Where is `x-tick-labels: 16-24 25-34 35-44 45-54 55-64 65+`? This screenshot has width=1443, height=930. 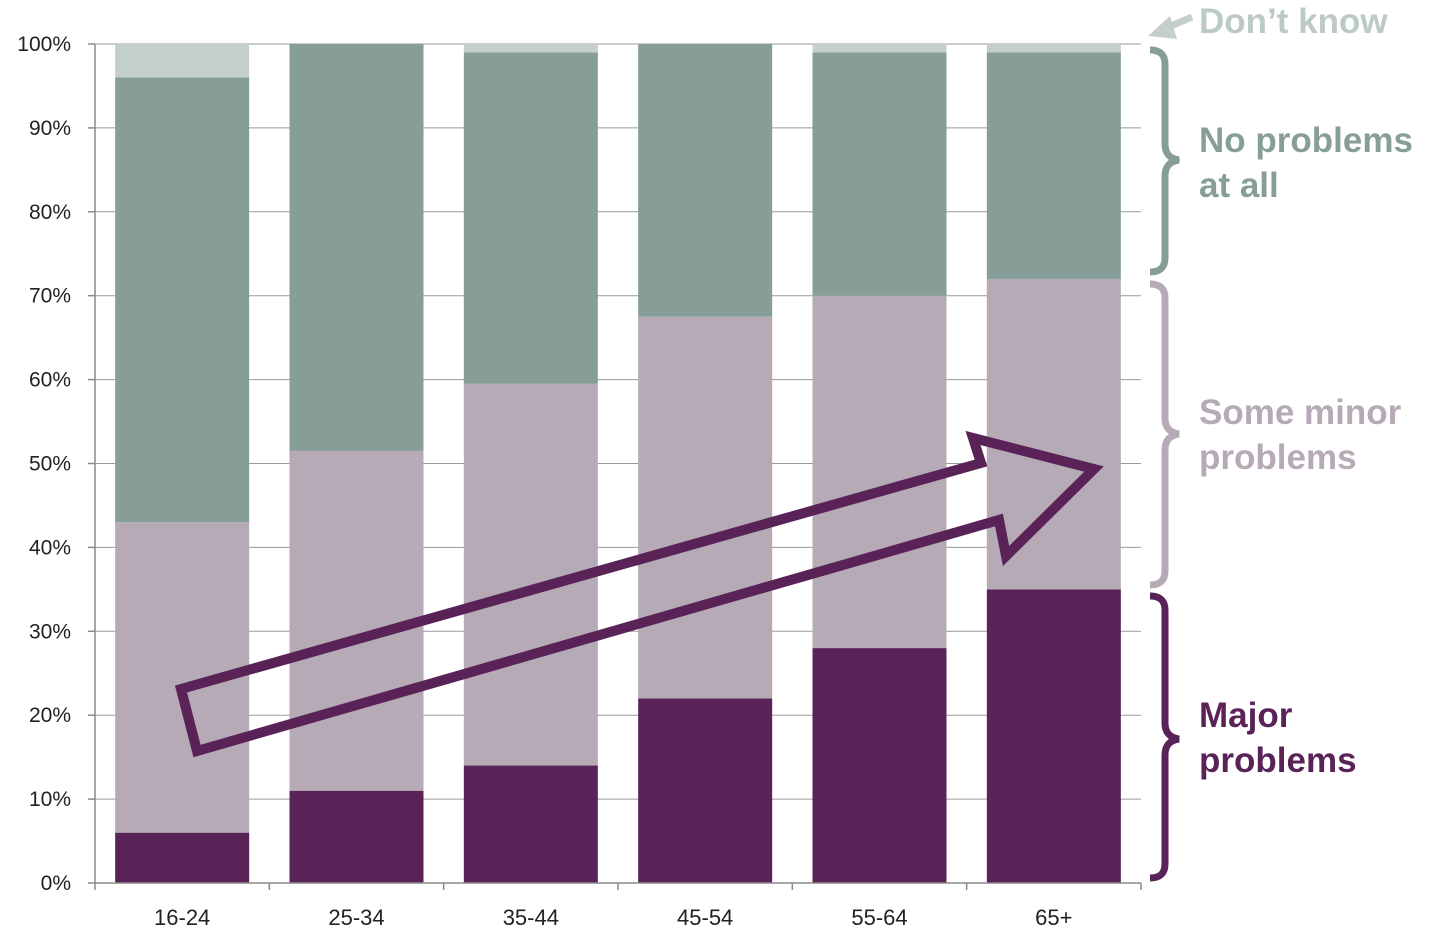
x-tick-labels: 16-24 25-34 35-44 45-54 55-64 65+ is located at coordinates (613, 917).